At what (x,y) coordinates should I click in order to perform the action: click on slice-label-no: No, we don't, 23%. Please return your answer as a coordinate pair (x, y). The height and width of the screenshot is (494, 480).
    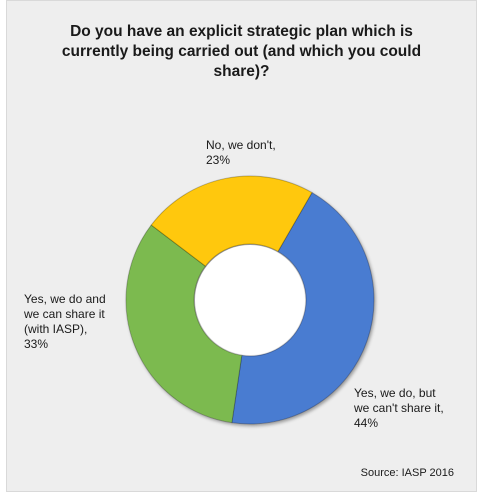
    Looking at the image, I should click on (241, 152).